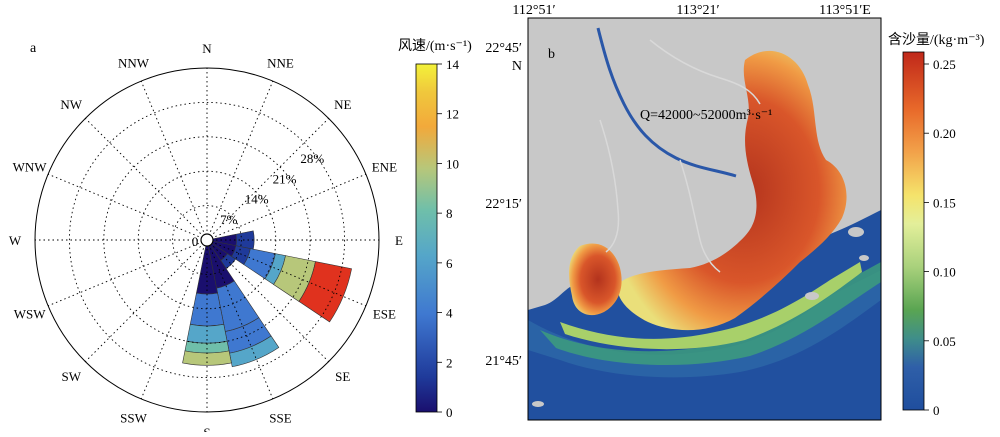  Describe the element at coordinates (15, 240) in the screenshot. I see `direction-label: W` at that location.